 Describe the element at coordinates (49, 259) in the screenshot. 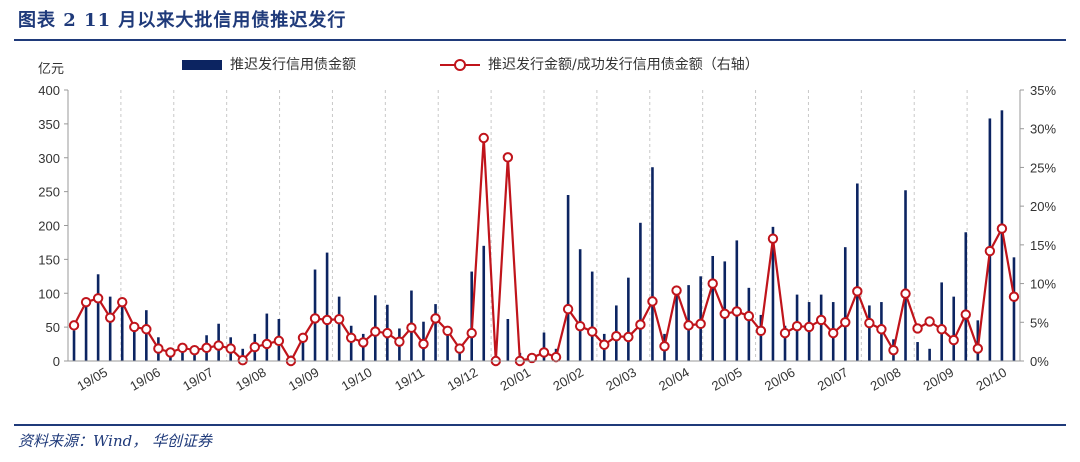

I see `left-tick-label: 150` at that location.